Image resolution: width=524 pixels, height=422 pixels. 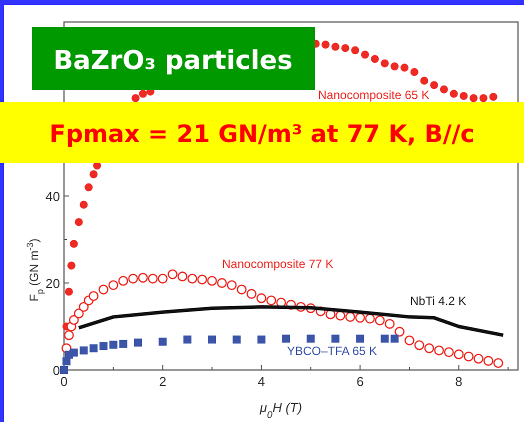 I want to click on x-tick-label: 6, so click(x=360, y=381).